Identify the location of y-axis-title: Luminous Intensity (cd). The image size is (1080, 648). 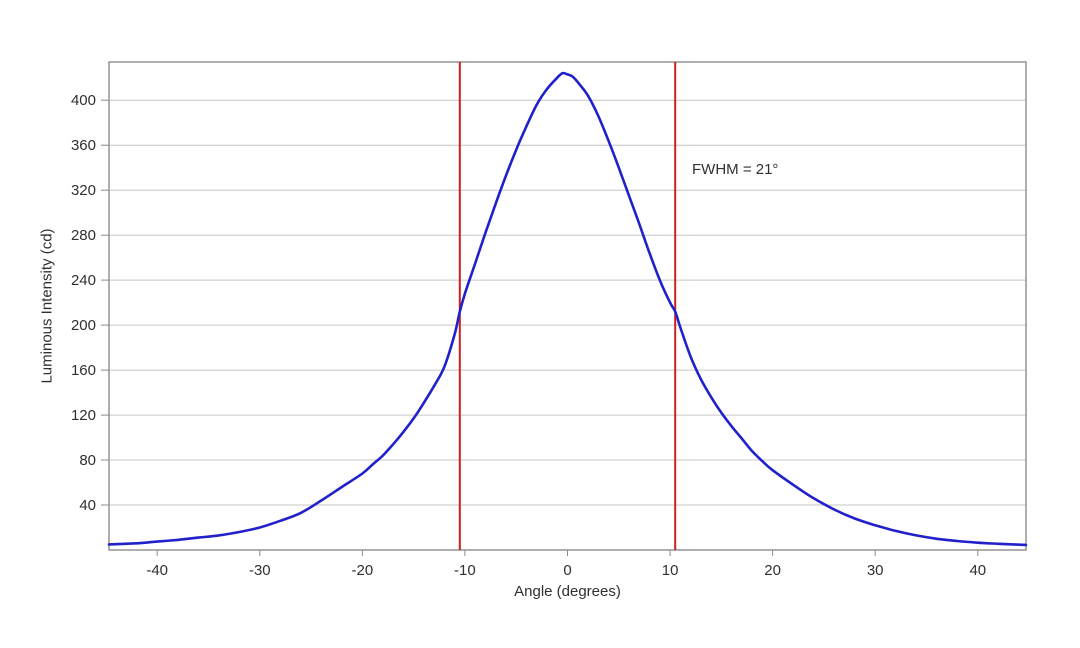
(47, 306).